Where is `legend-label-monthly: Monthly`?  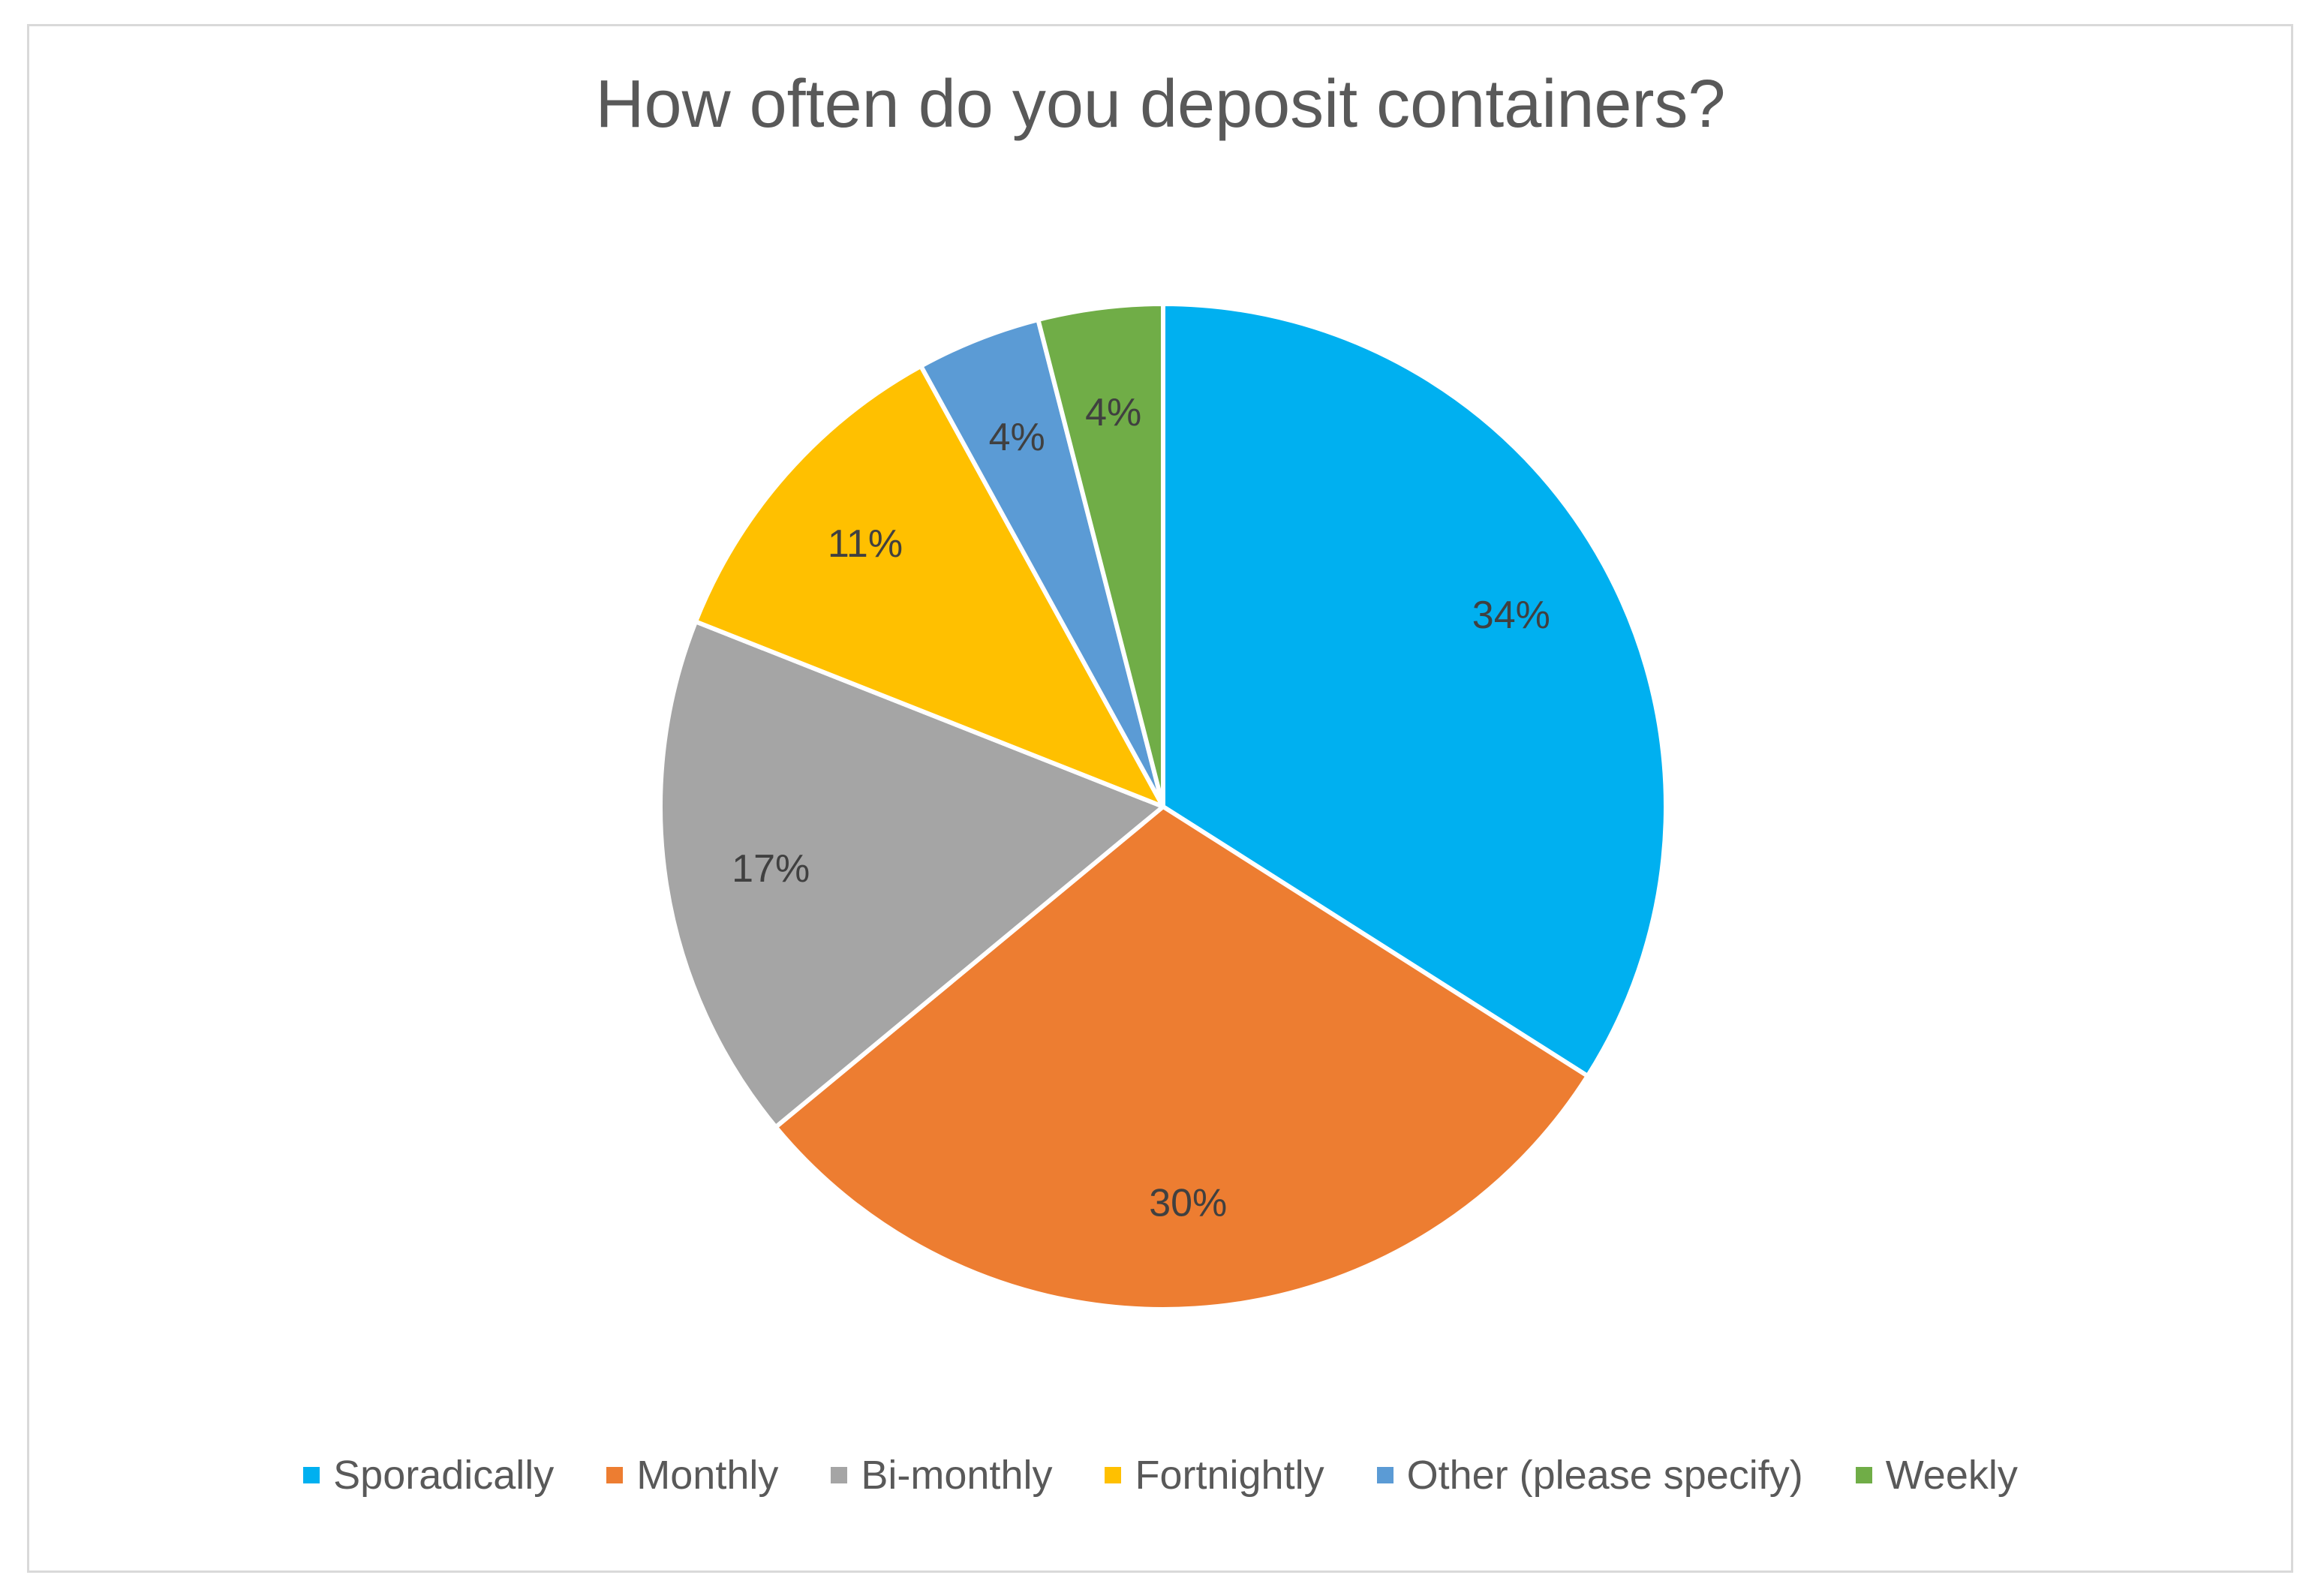 legend-label-monthly: Monthly is located at coordinates (708, 1475).